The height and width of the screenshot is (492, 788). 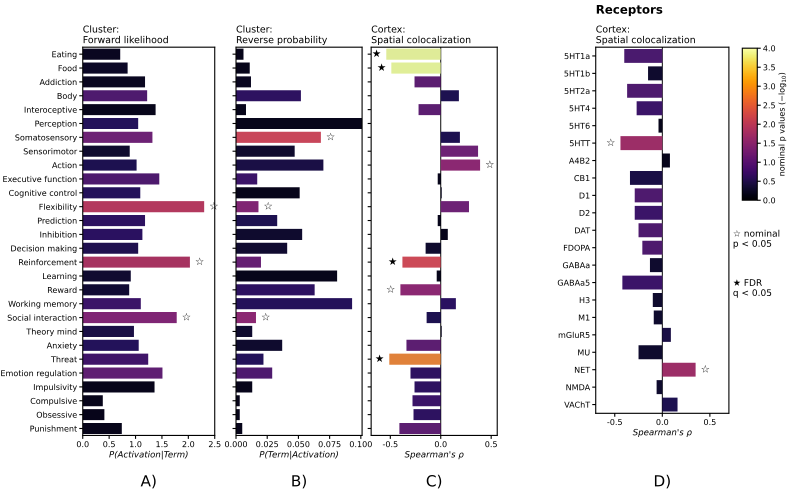 I want to click on y-tick-label: 5HT2a, so click(x=577, y=91).